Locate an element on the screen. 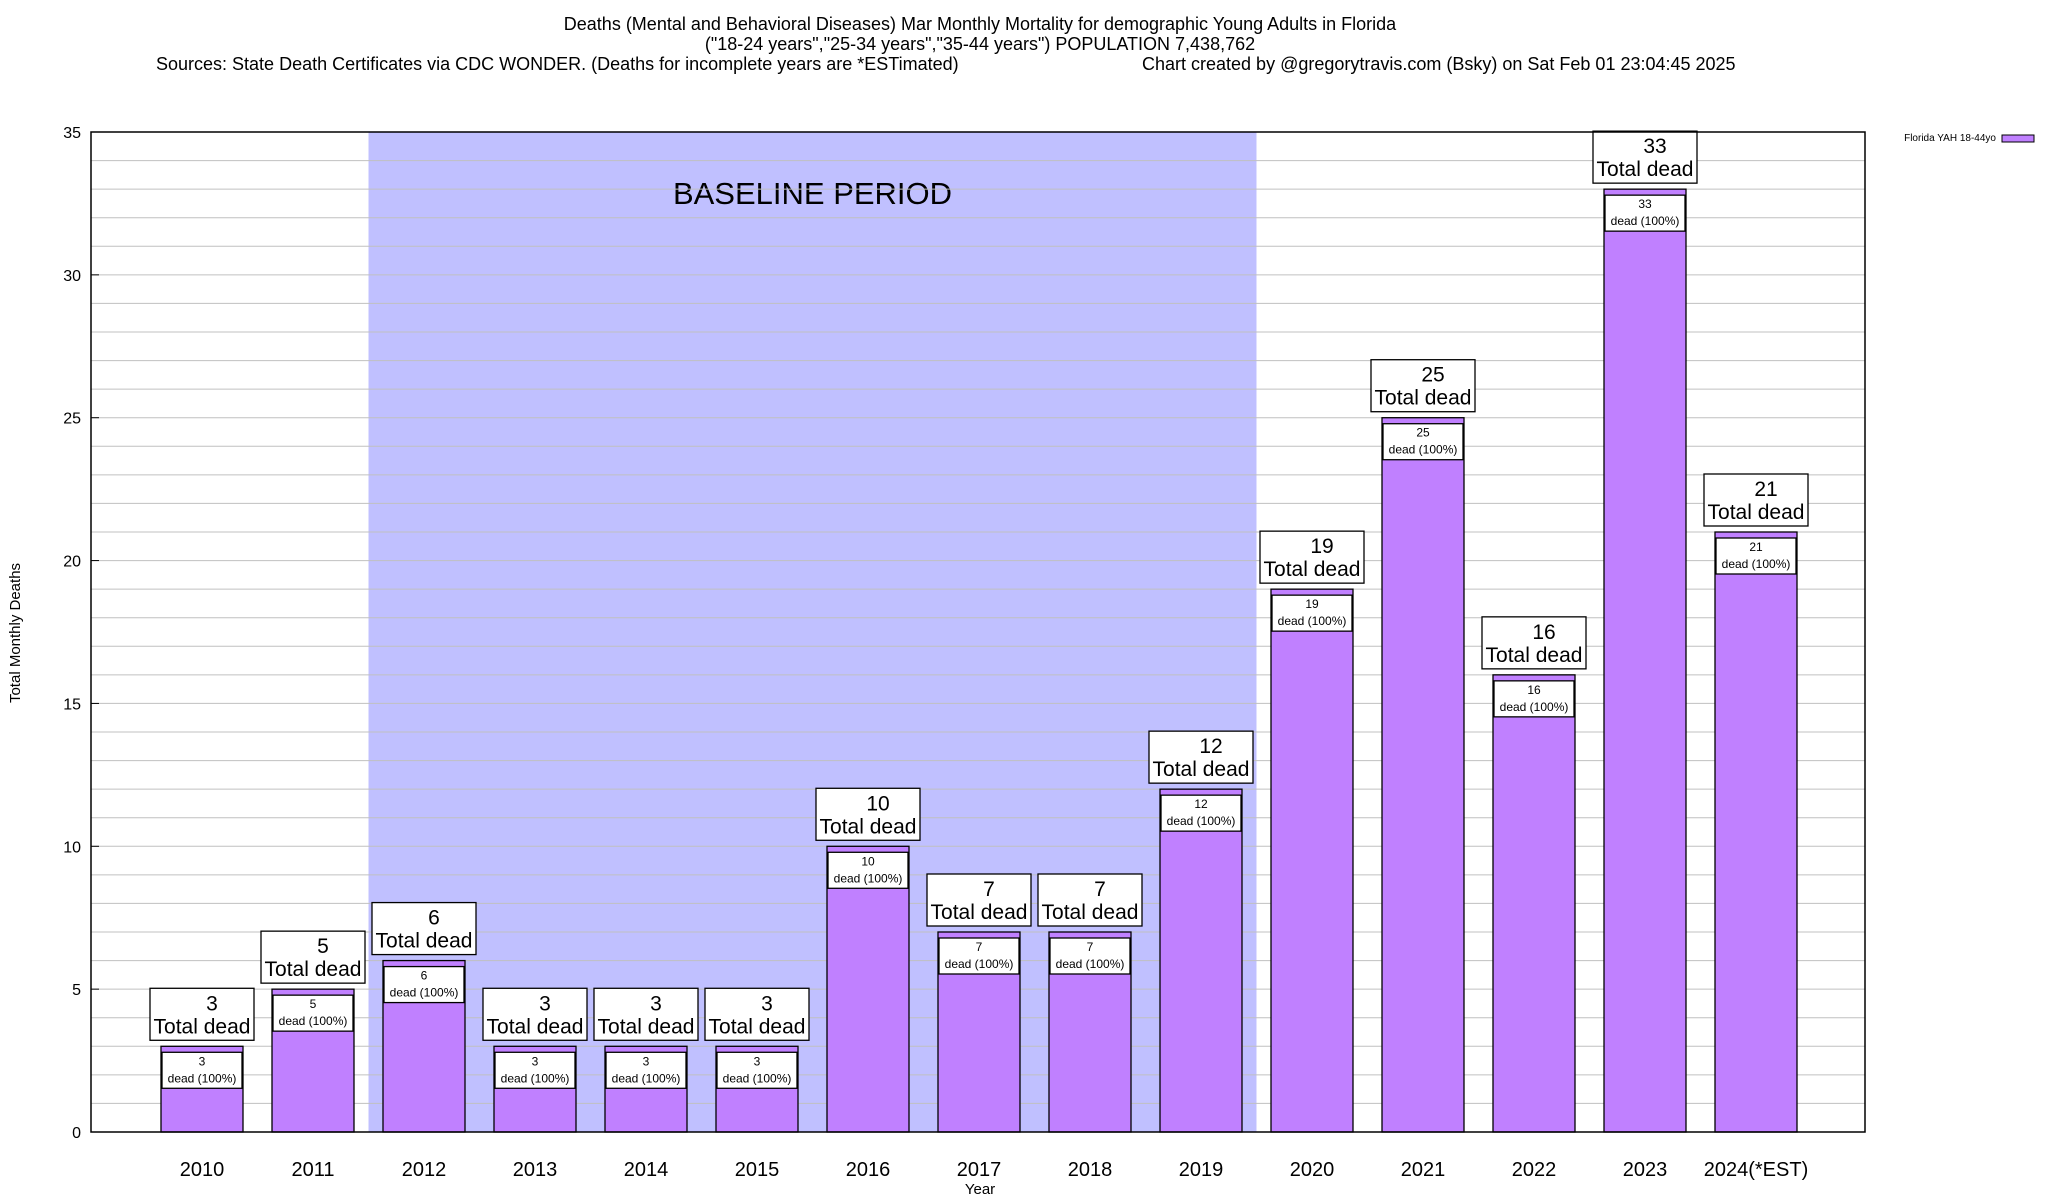  x-tick-label: 2020 is located at coordinates (1312, 1170).